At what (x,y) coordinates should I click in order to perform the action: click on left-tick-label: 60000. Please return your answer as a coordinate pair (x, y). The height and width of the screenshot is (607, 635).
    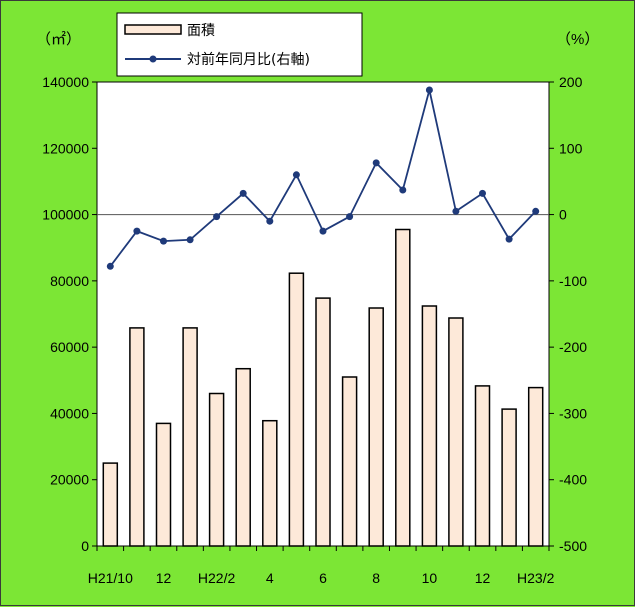
    Looking at the image, I should click on (69, 347).